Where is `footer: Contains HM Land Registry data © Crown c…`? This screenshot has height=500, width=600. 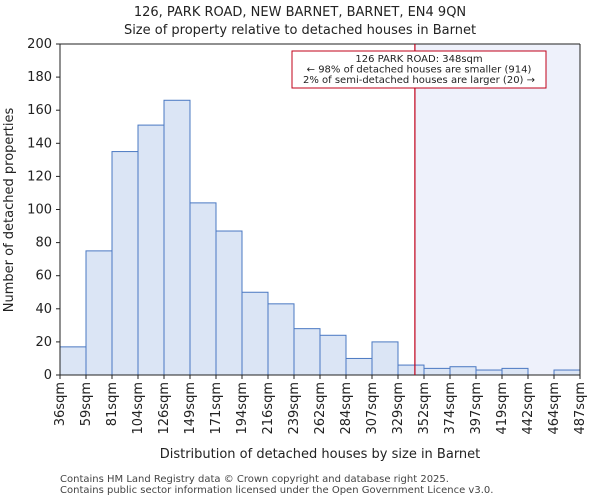 footer: Contains HM Land Registry data © Crown c… is located at coordinates (276, 485).